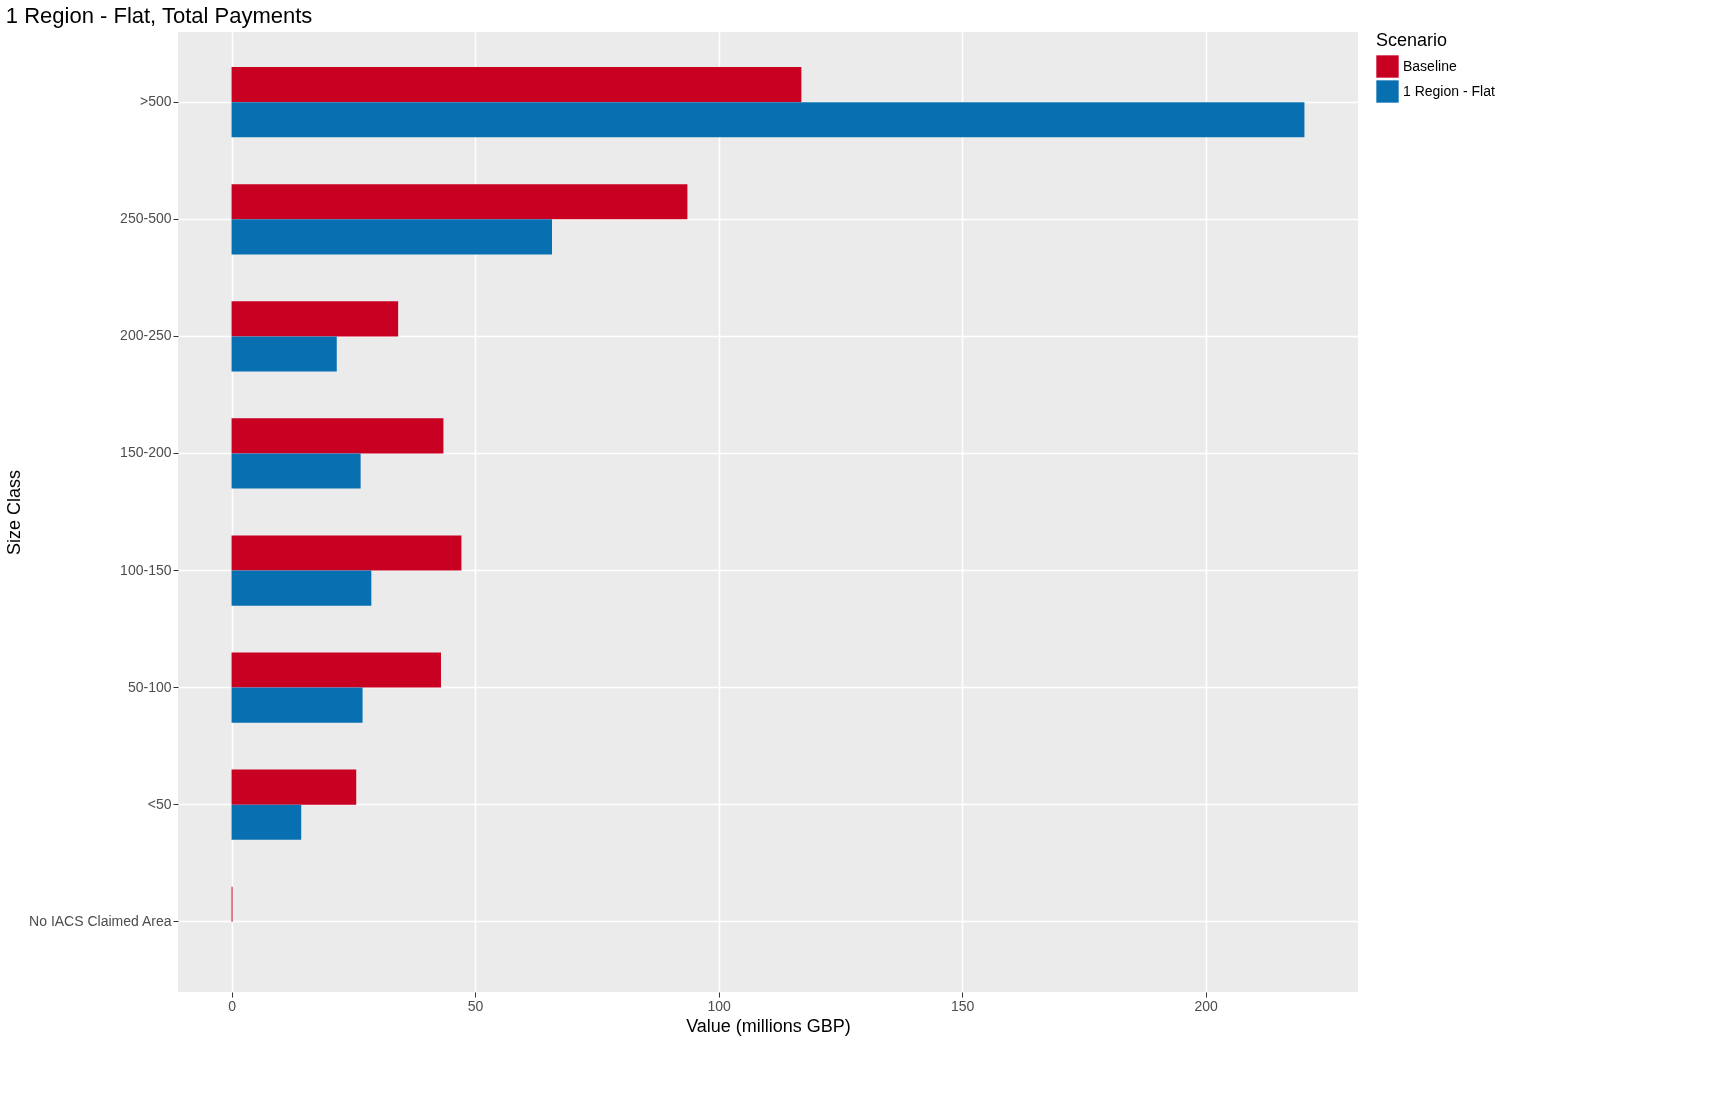 The width and height of the screenshot is (1711, 1100). Describe the element at coordinates (1412, 40) in the screenshot. I see `legend-title: Scenario` at that location.